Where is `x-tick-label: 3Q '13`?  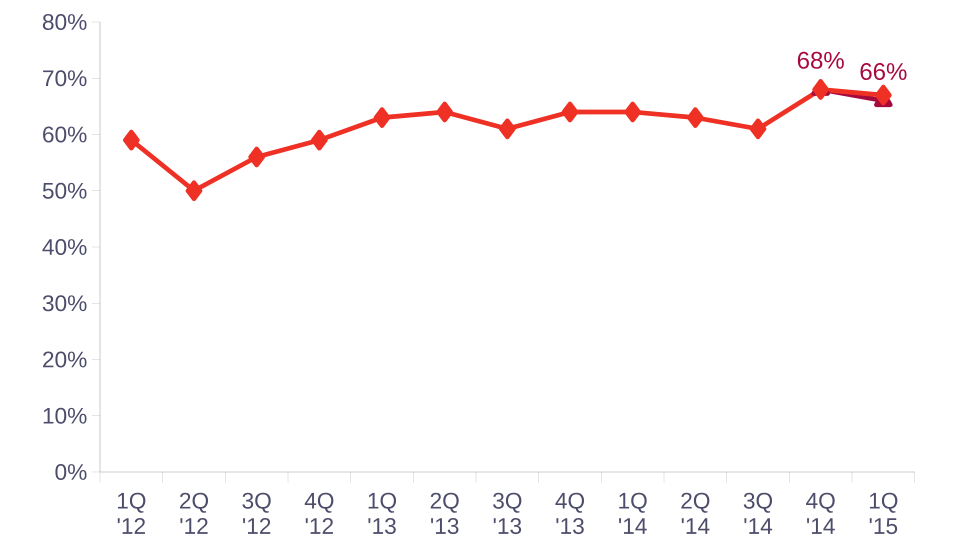 x-tick-label: 3Q '13 is located at coordinates (507, 513).